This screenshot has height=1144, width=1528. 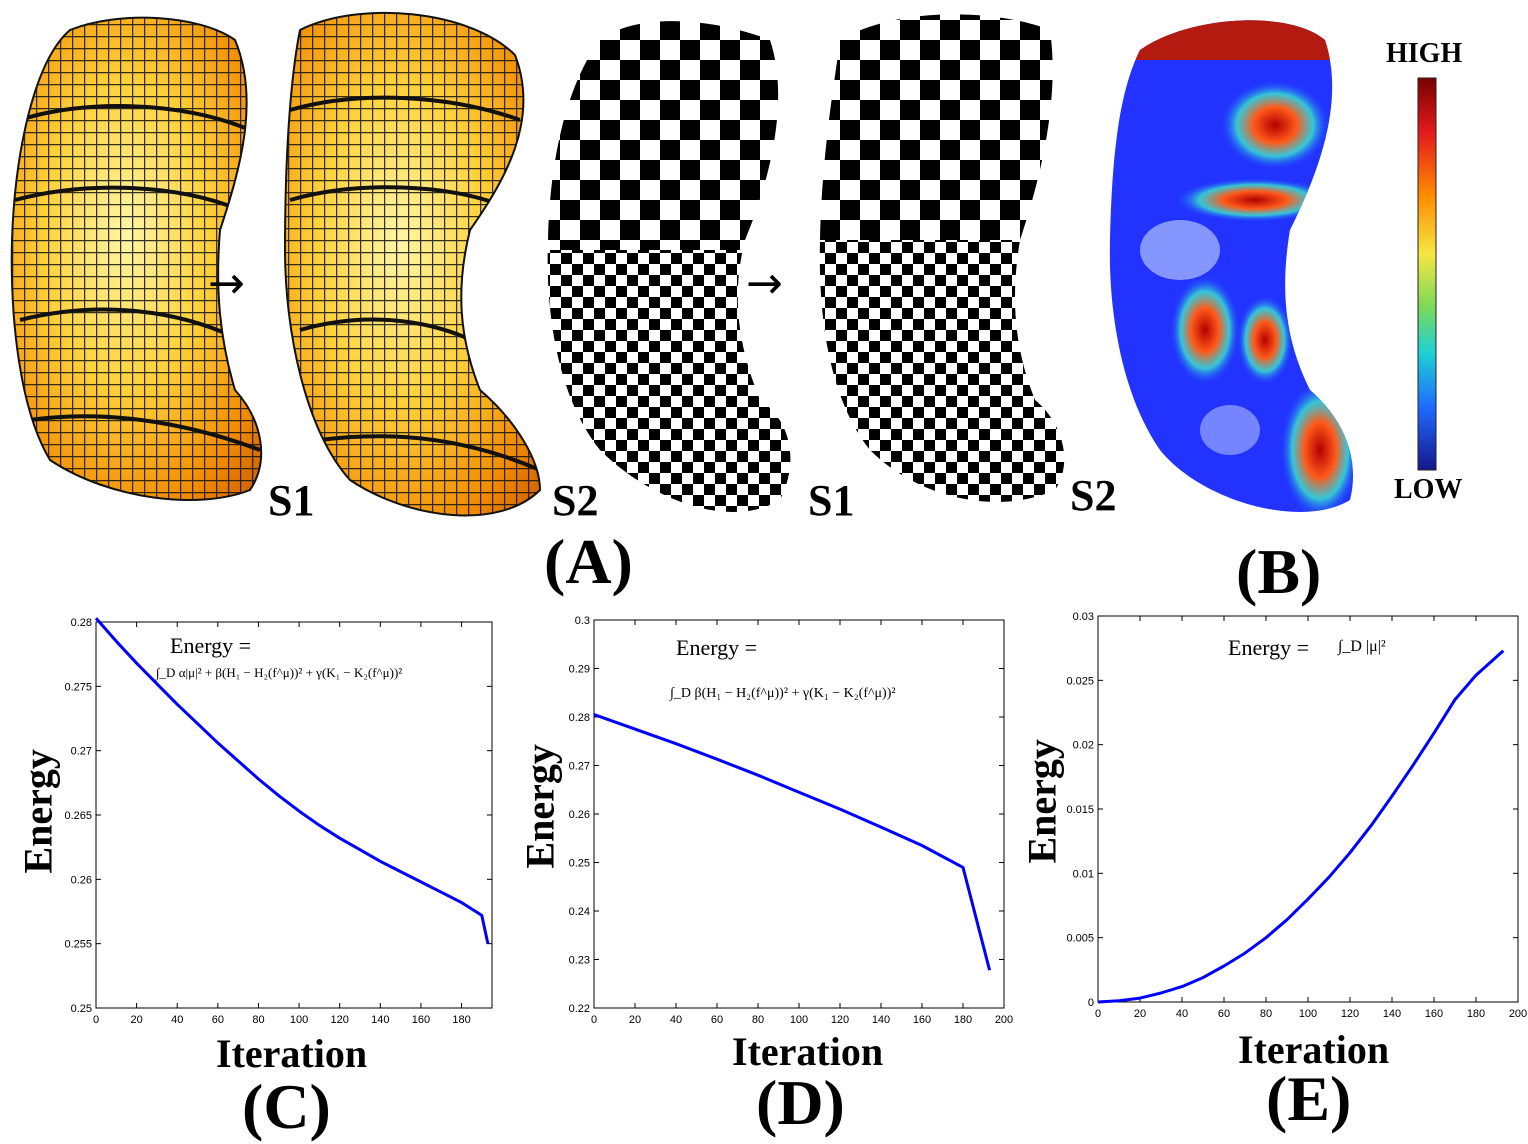 I want to click on y-tick-label: 0.24, so click(x=579, y=912).